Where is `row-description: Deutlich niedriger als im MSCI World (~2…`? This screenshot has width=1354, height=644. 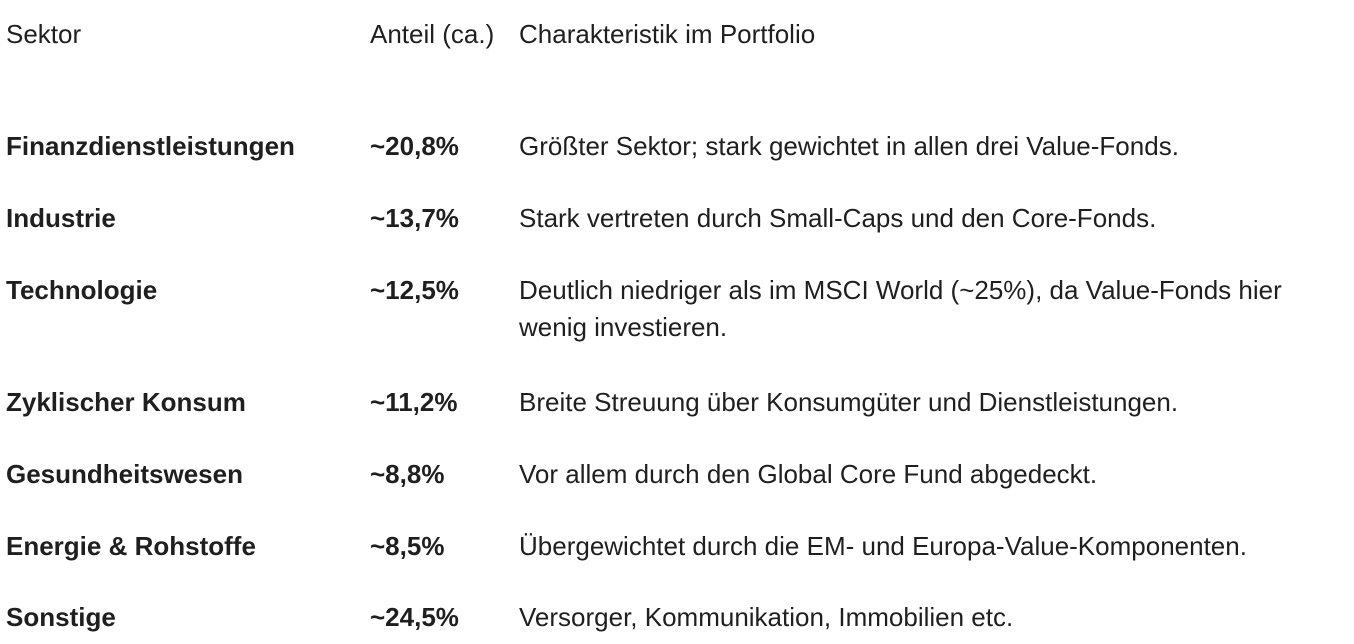
row-description: Deutlich niedriger als im MSCI World (~2… is located at coordinates (900, 308).